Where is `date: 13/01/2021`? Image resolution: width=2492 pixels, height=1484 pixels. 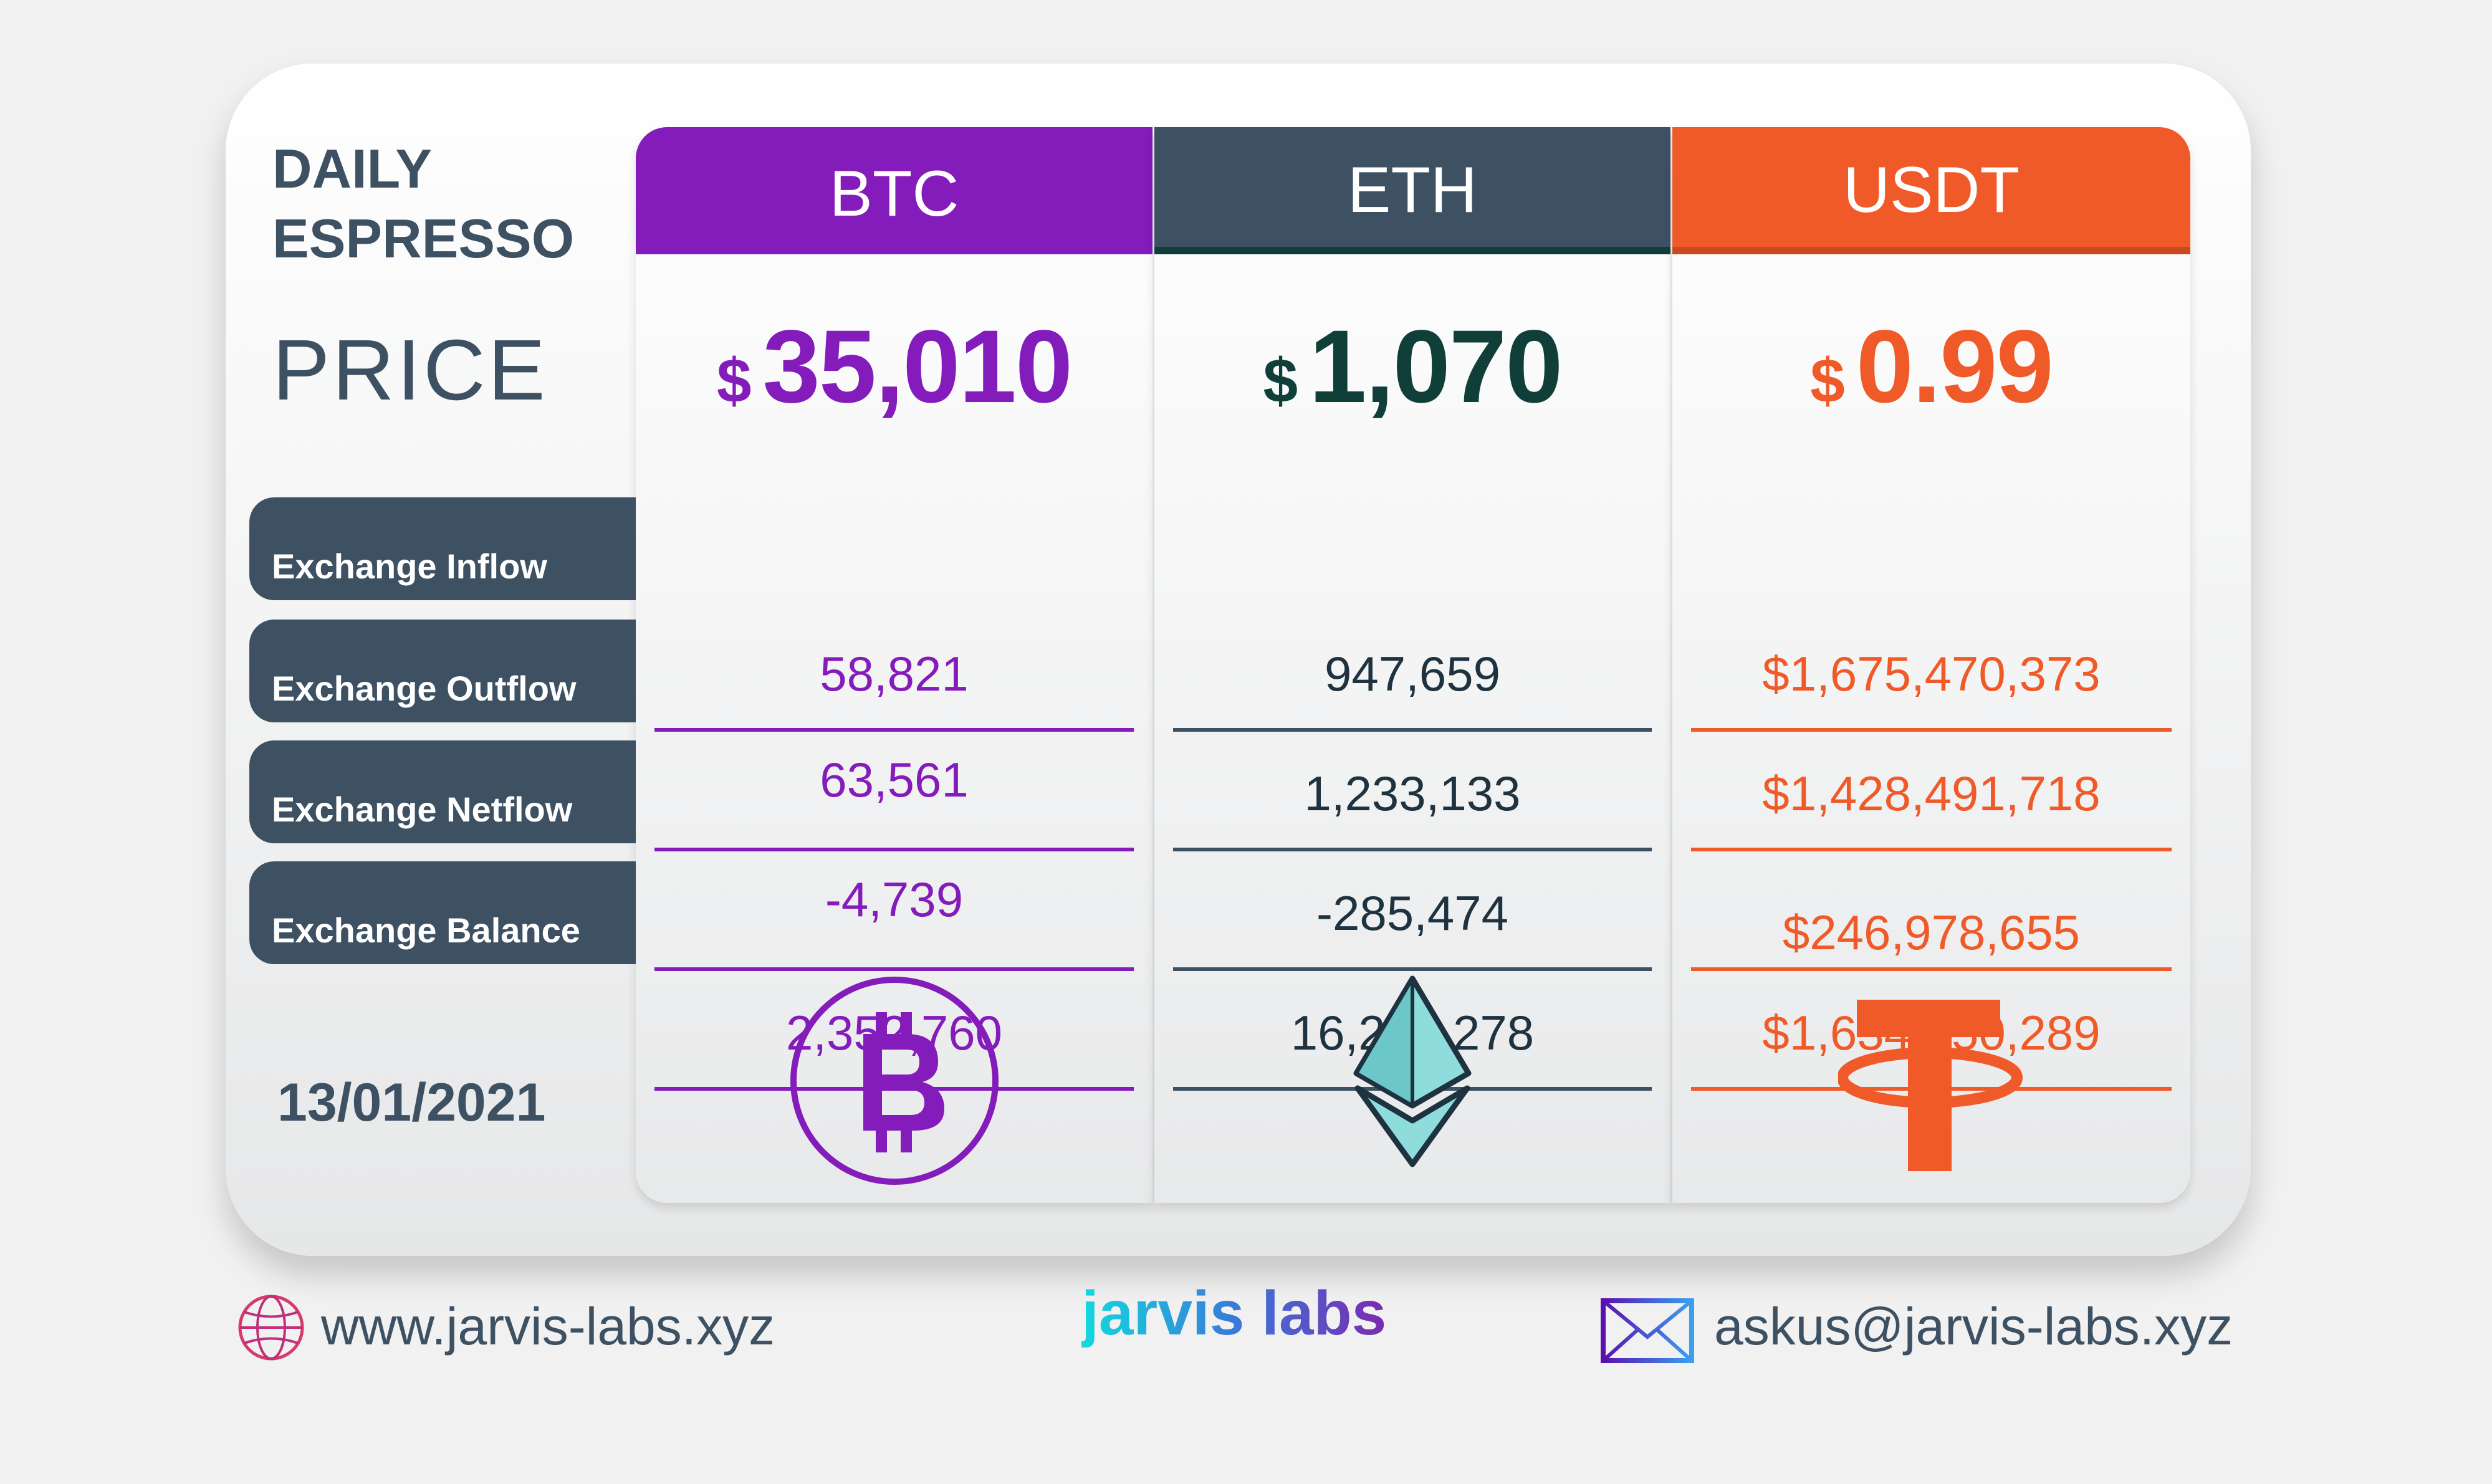
date: 13/01/2021 is located at coordinates (411, 1102).